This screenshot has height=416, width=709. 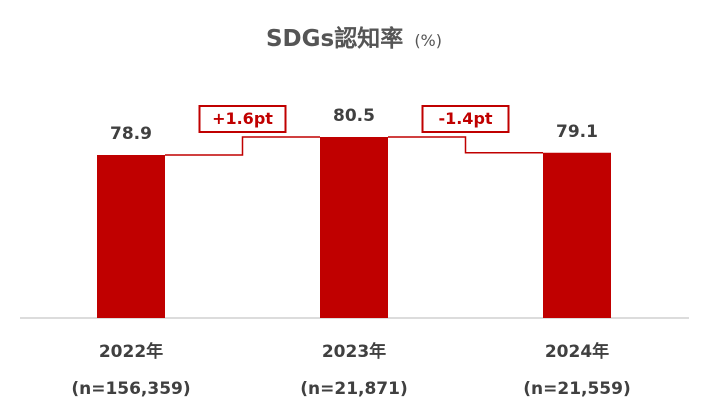 I want to click on category-label-1: 2023年, so click(x=354, y=351).